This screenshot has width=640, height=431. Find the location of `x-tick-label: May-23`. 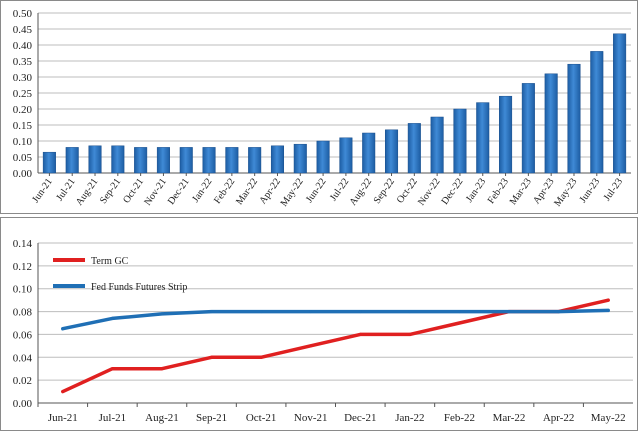

x-tick-label: May-23 is located at coordinates (565, 192).